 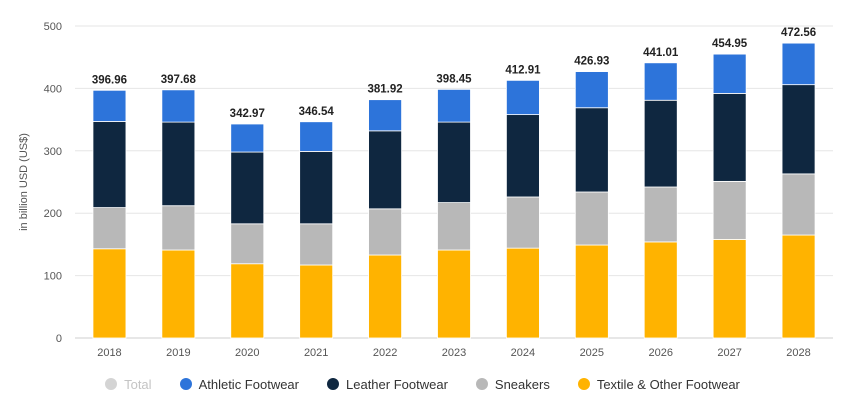 I want to click on x-tick-label: 2024, so click(x=523, y=353).